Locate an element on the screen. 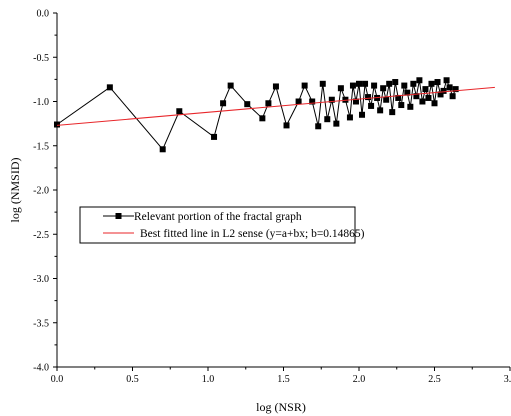 This screenshot has height=416, width=511. y-tick-label: -2.5 is located at coordinates (41, 235).